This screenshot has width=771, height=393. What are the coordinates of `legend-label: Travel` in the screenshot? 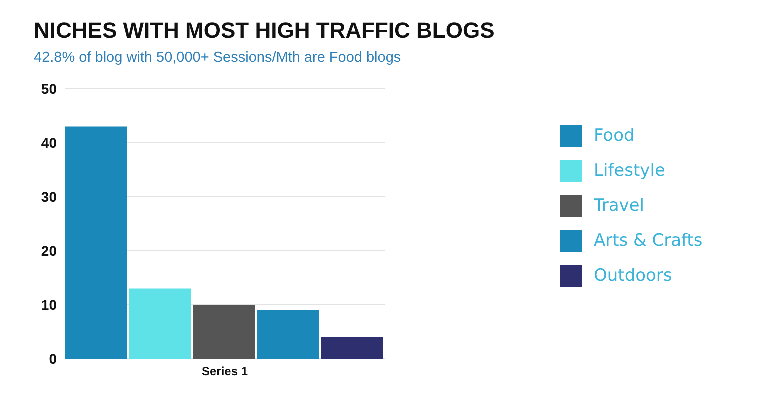 It's located at (619, 206).